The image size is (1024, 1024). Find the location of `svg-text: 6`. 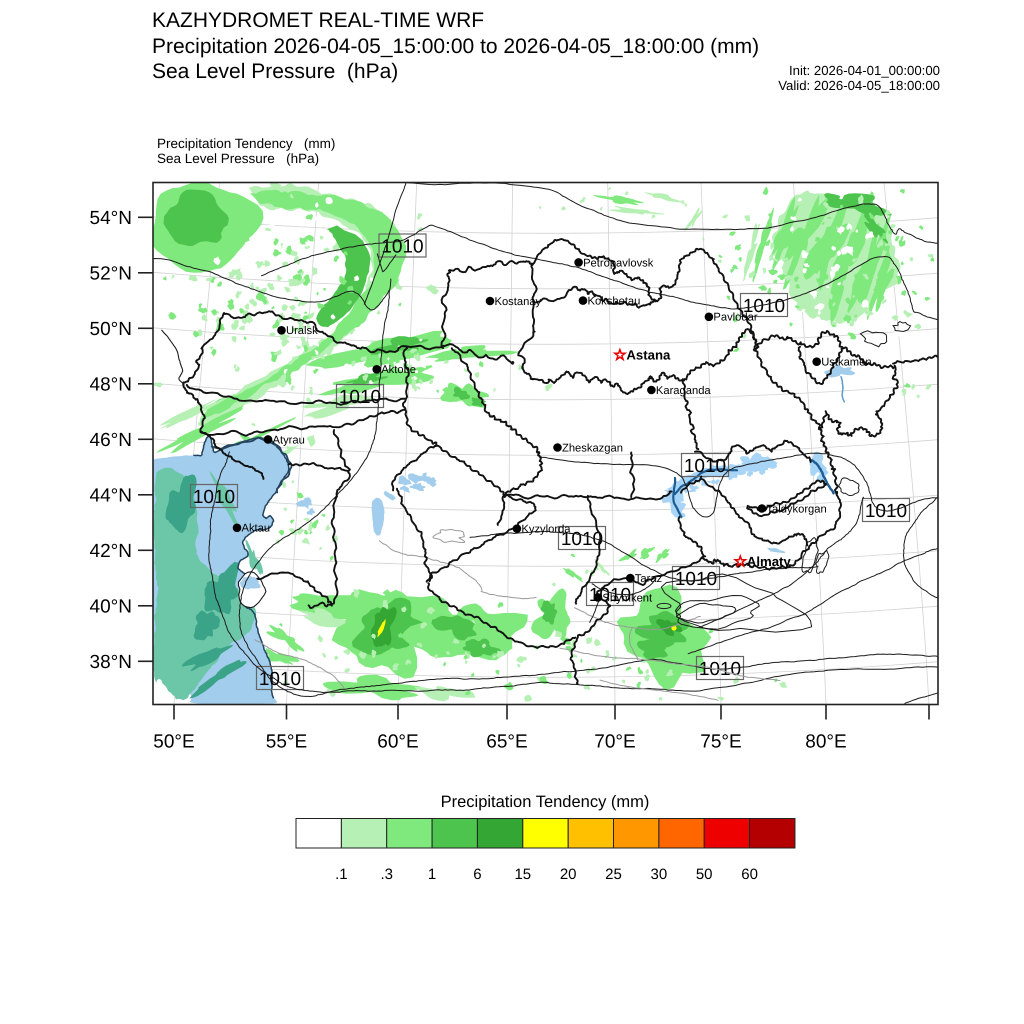

svg-text: 6 is located at coordinates (477, 874).